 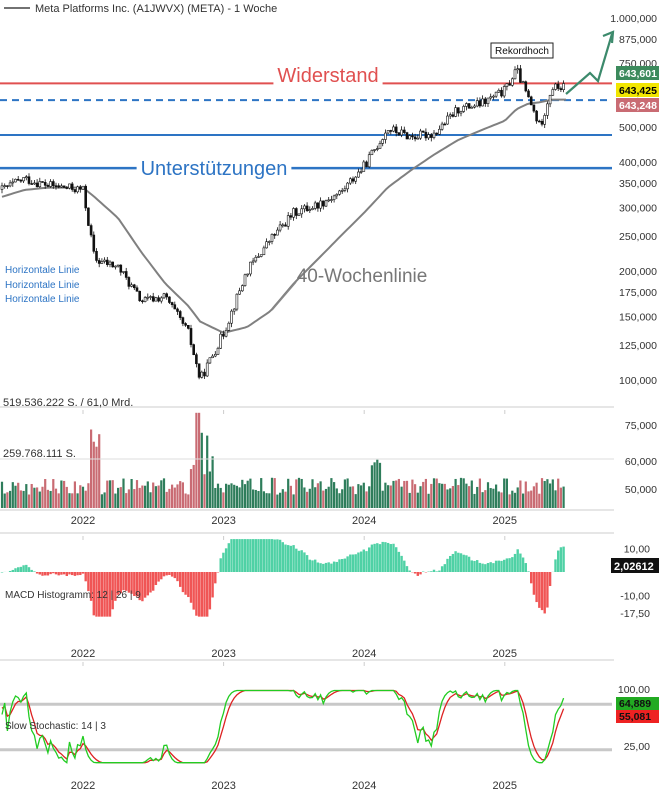 What do you see at coordinates (635, 717) in the screenshot?
I see `stoch-badge: 55,081` at bounding box center [635, 717].